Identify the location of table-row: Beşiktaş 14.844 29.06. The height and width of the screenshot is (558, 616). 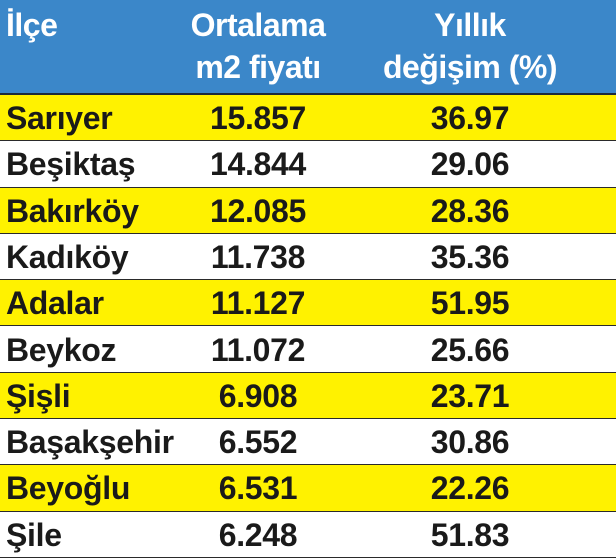
(308, 164).